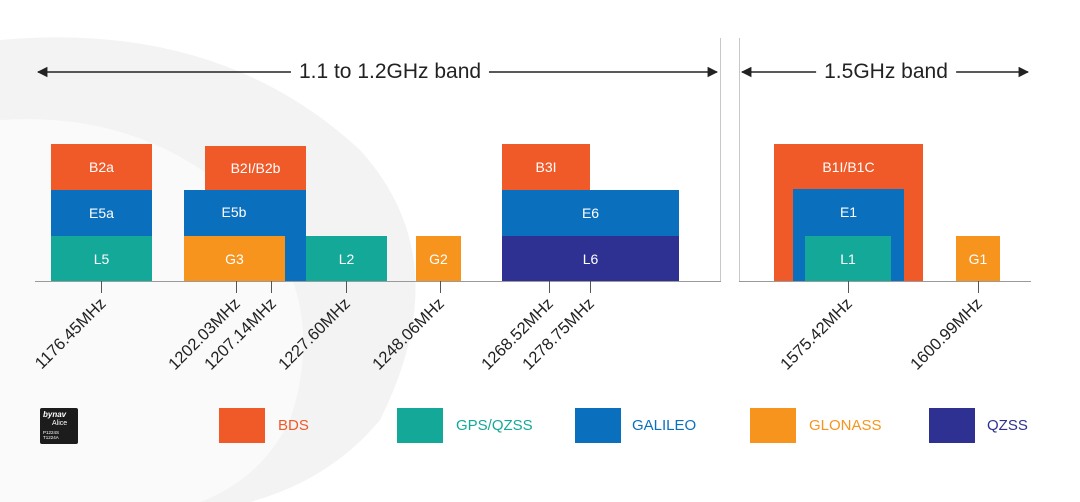 The width and height of the screenshot is (1080, 502). What do you see at coordinates (242, 425) in the screenshot?
I see `legend-swatch-bds` at bounding box center [242, 425].